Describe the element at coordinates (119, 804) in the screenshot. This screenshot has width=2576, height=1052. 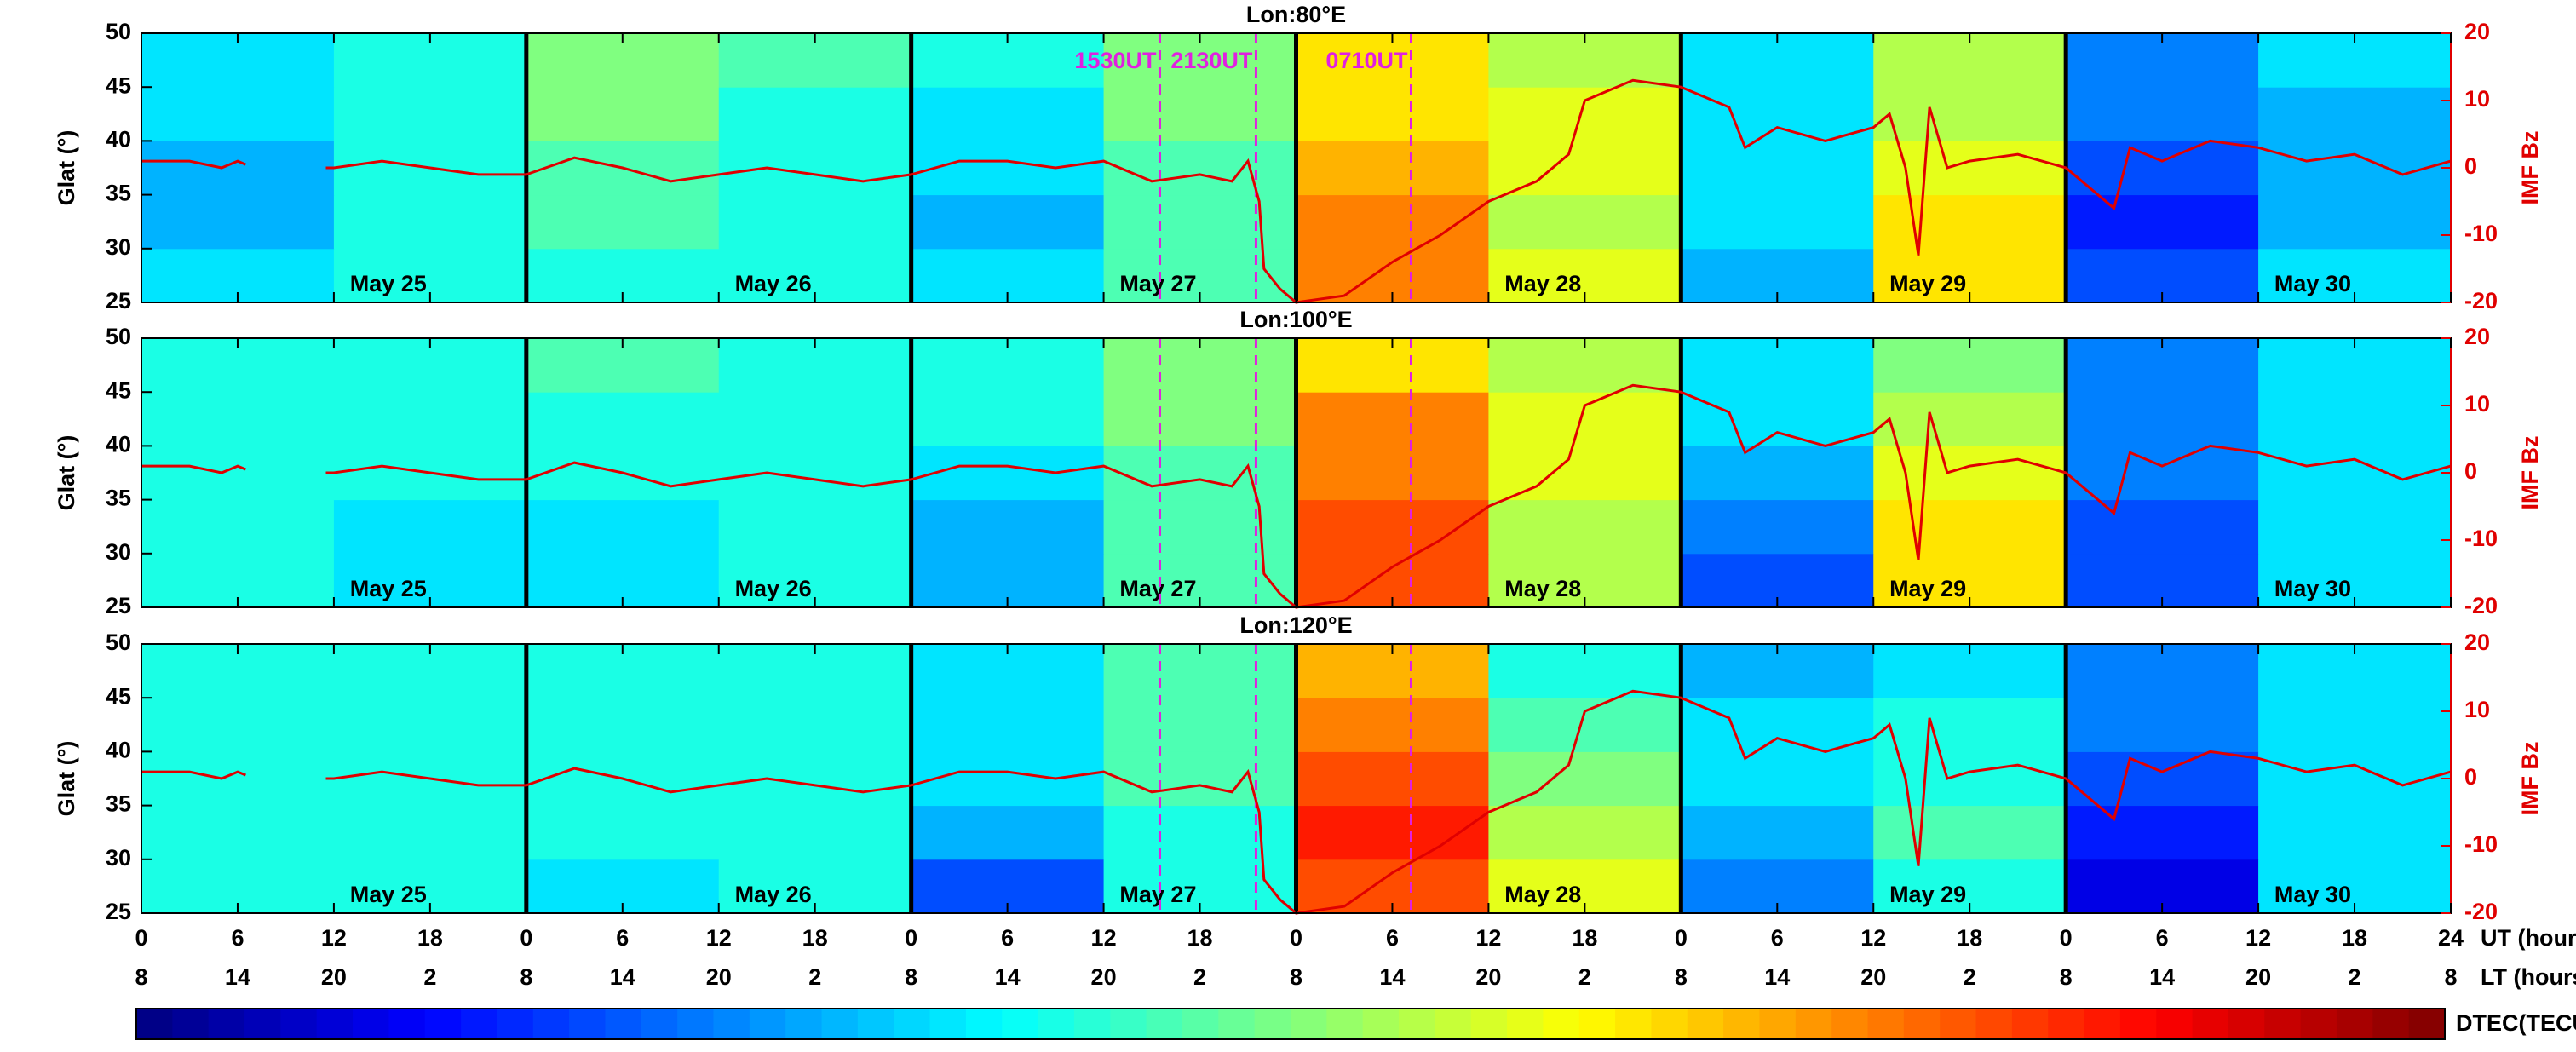
I see `y-tick-label: 35` at that location.